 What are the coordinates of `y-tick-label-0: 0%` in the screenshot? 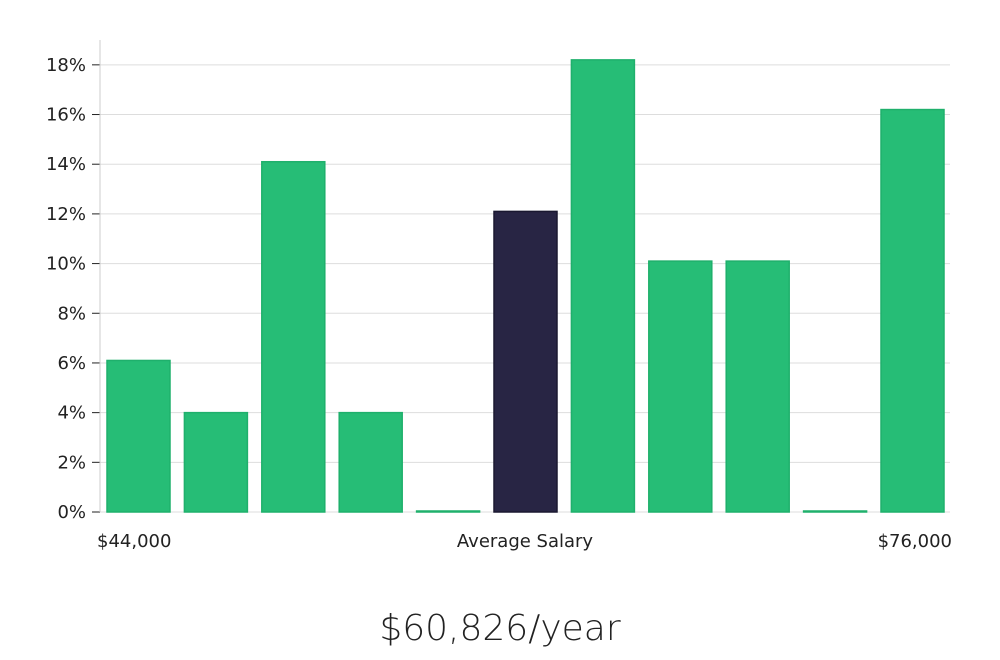 It's located at (71, 512).